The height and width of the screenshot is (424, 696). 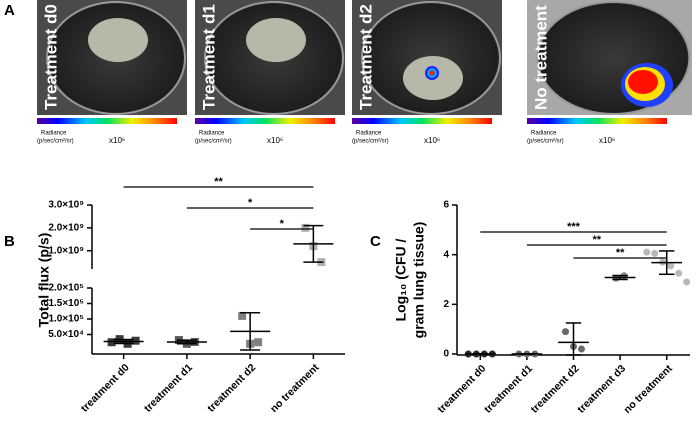 What do you see at coordinates (44, 280) in the screenshot?
I see `y-axis-label: Total flux (p/s)` at bounding box center [44, 280].